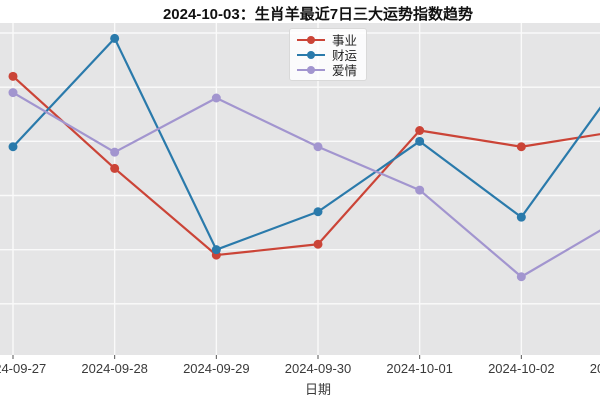 This screenshot has width=600, height=400. What do you see at coordinates (345, 71) in the screenshot?
I see `legend-label-love: 爱情` at bounding box center [345, 71].